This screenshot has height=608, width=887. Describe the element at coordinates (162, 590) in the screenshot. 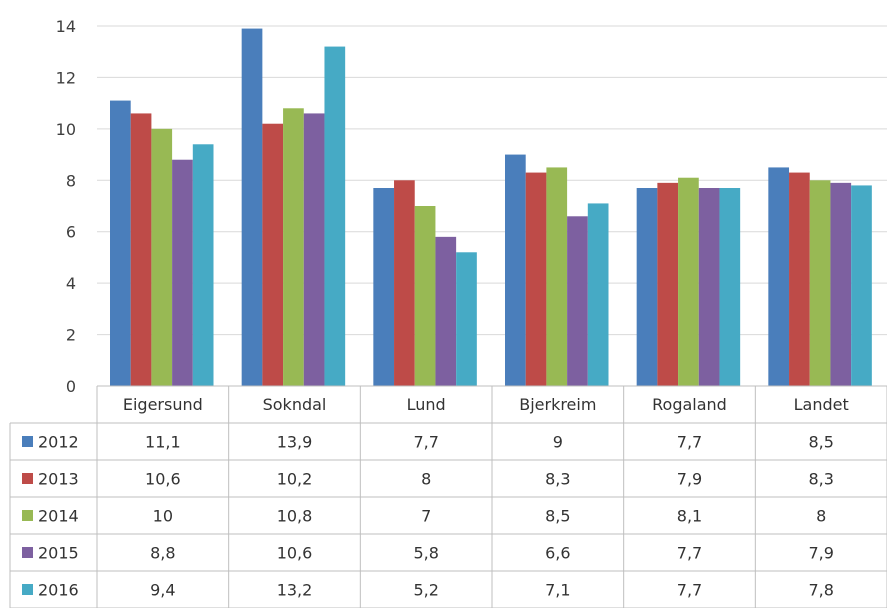

I see `table-cell: 9,4` at that location.